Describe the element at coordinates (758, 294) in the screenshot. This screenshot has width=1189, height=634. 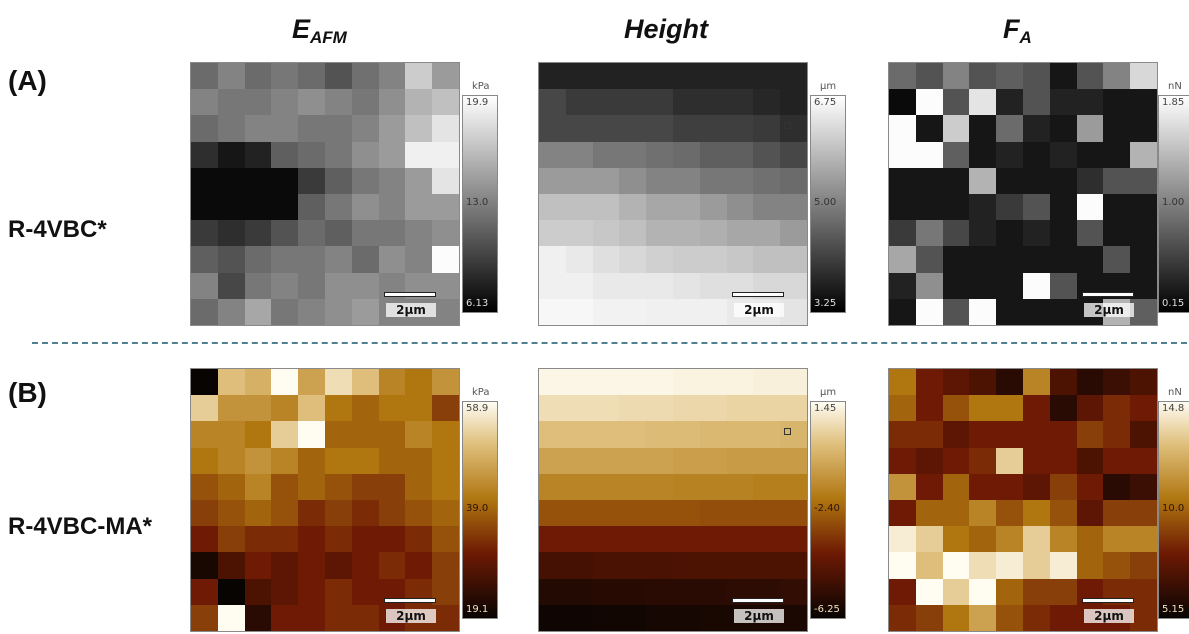
I see `panel-a-height-scale-bar` at that location.